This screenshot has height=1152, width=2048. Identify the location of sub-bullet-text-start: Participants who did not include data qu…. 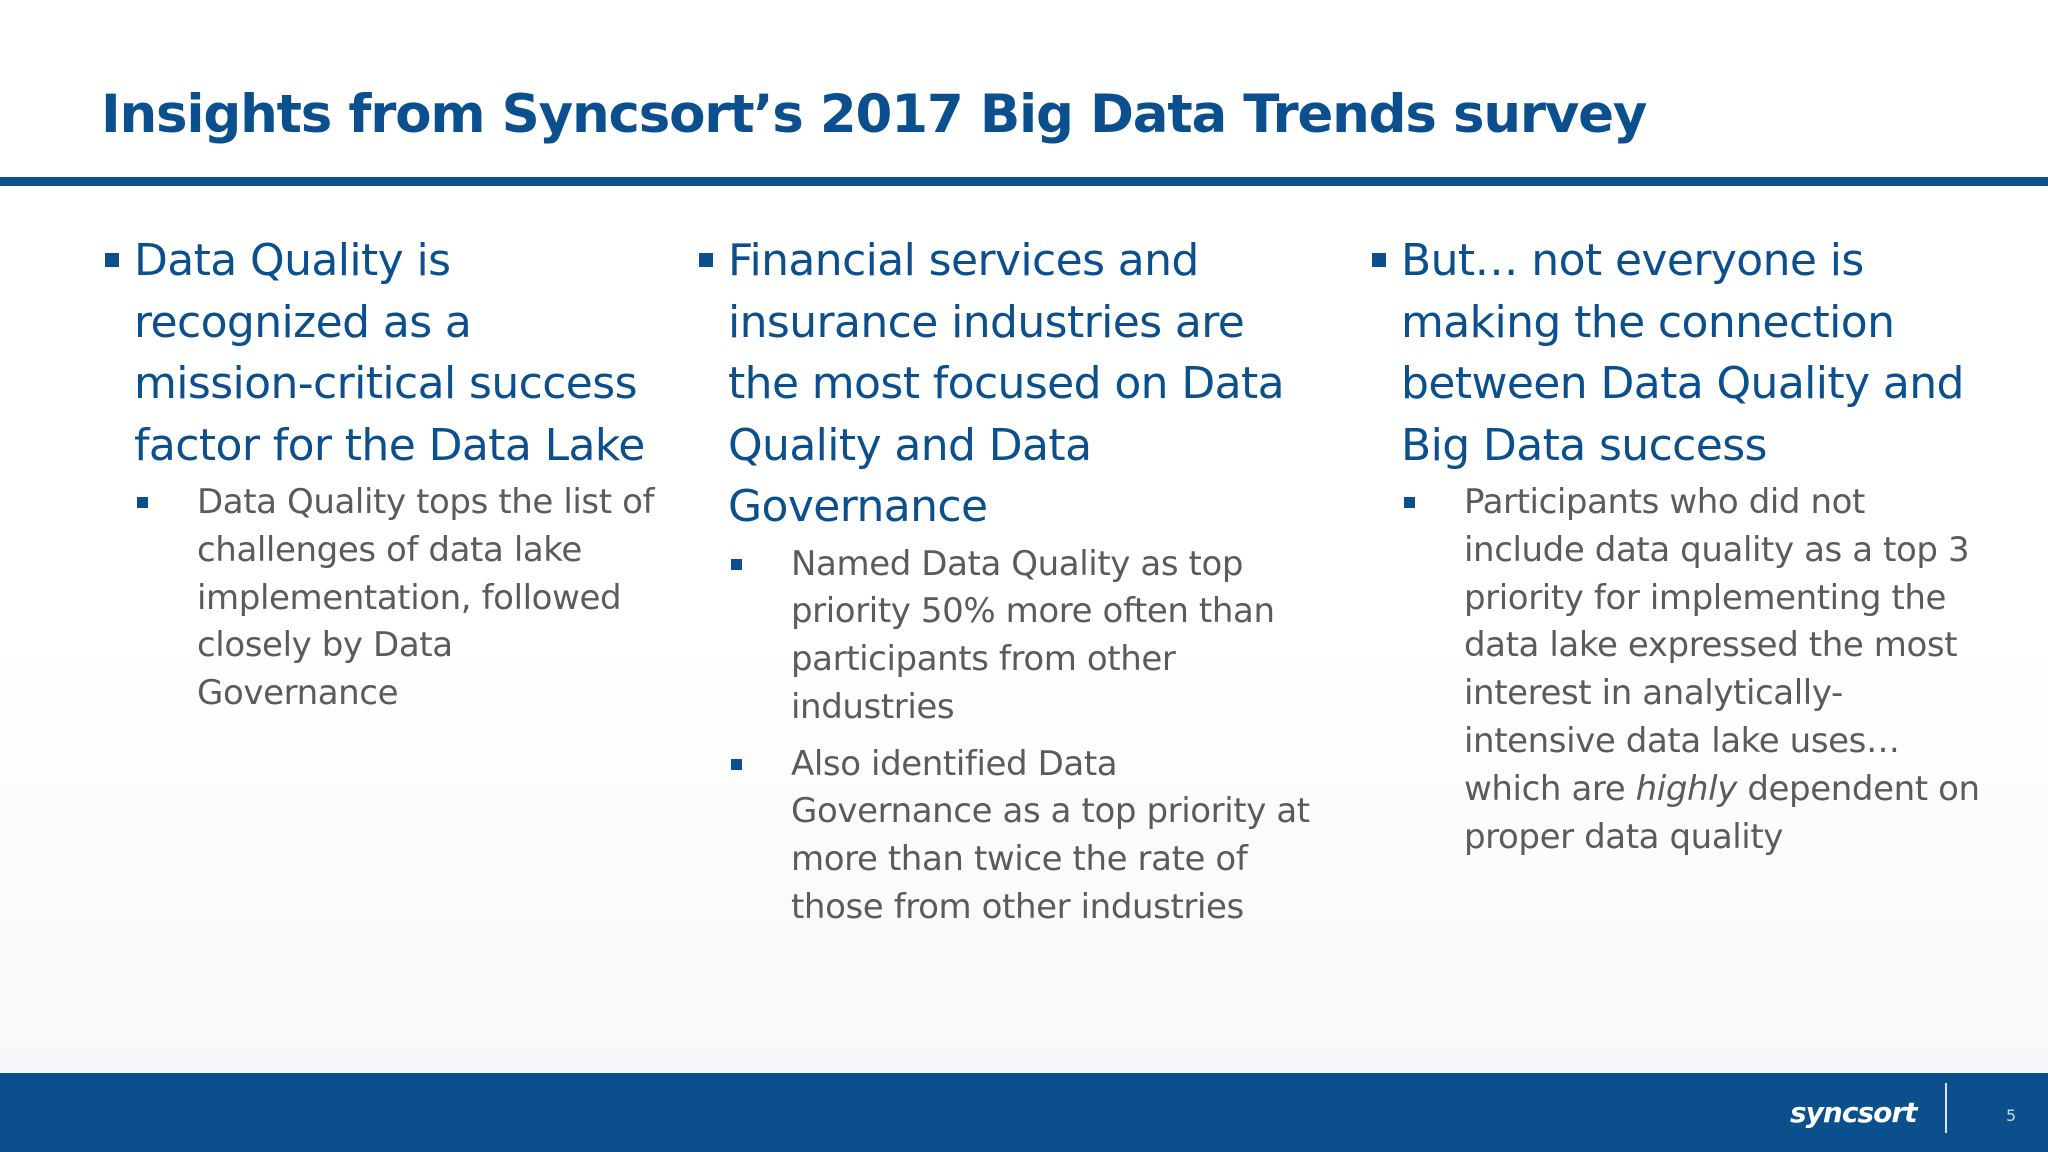
(1717, 645).